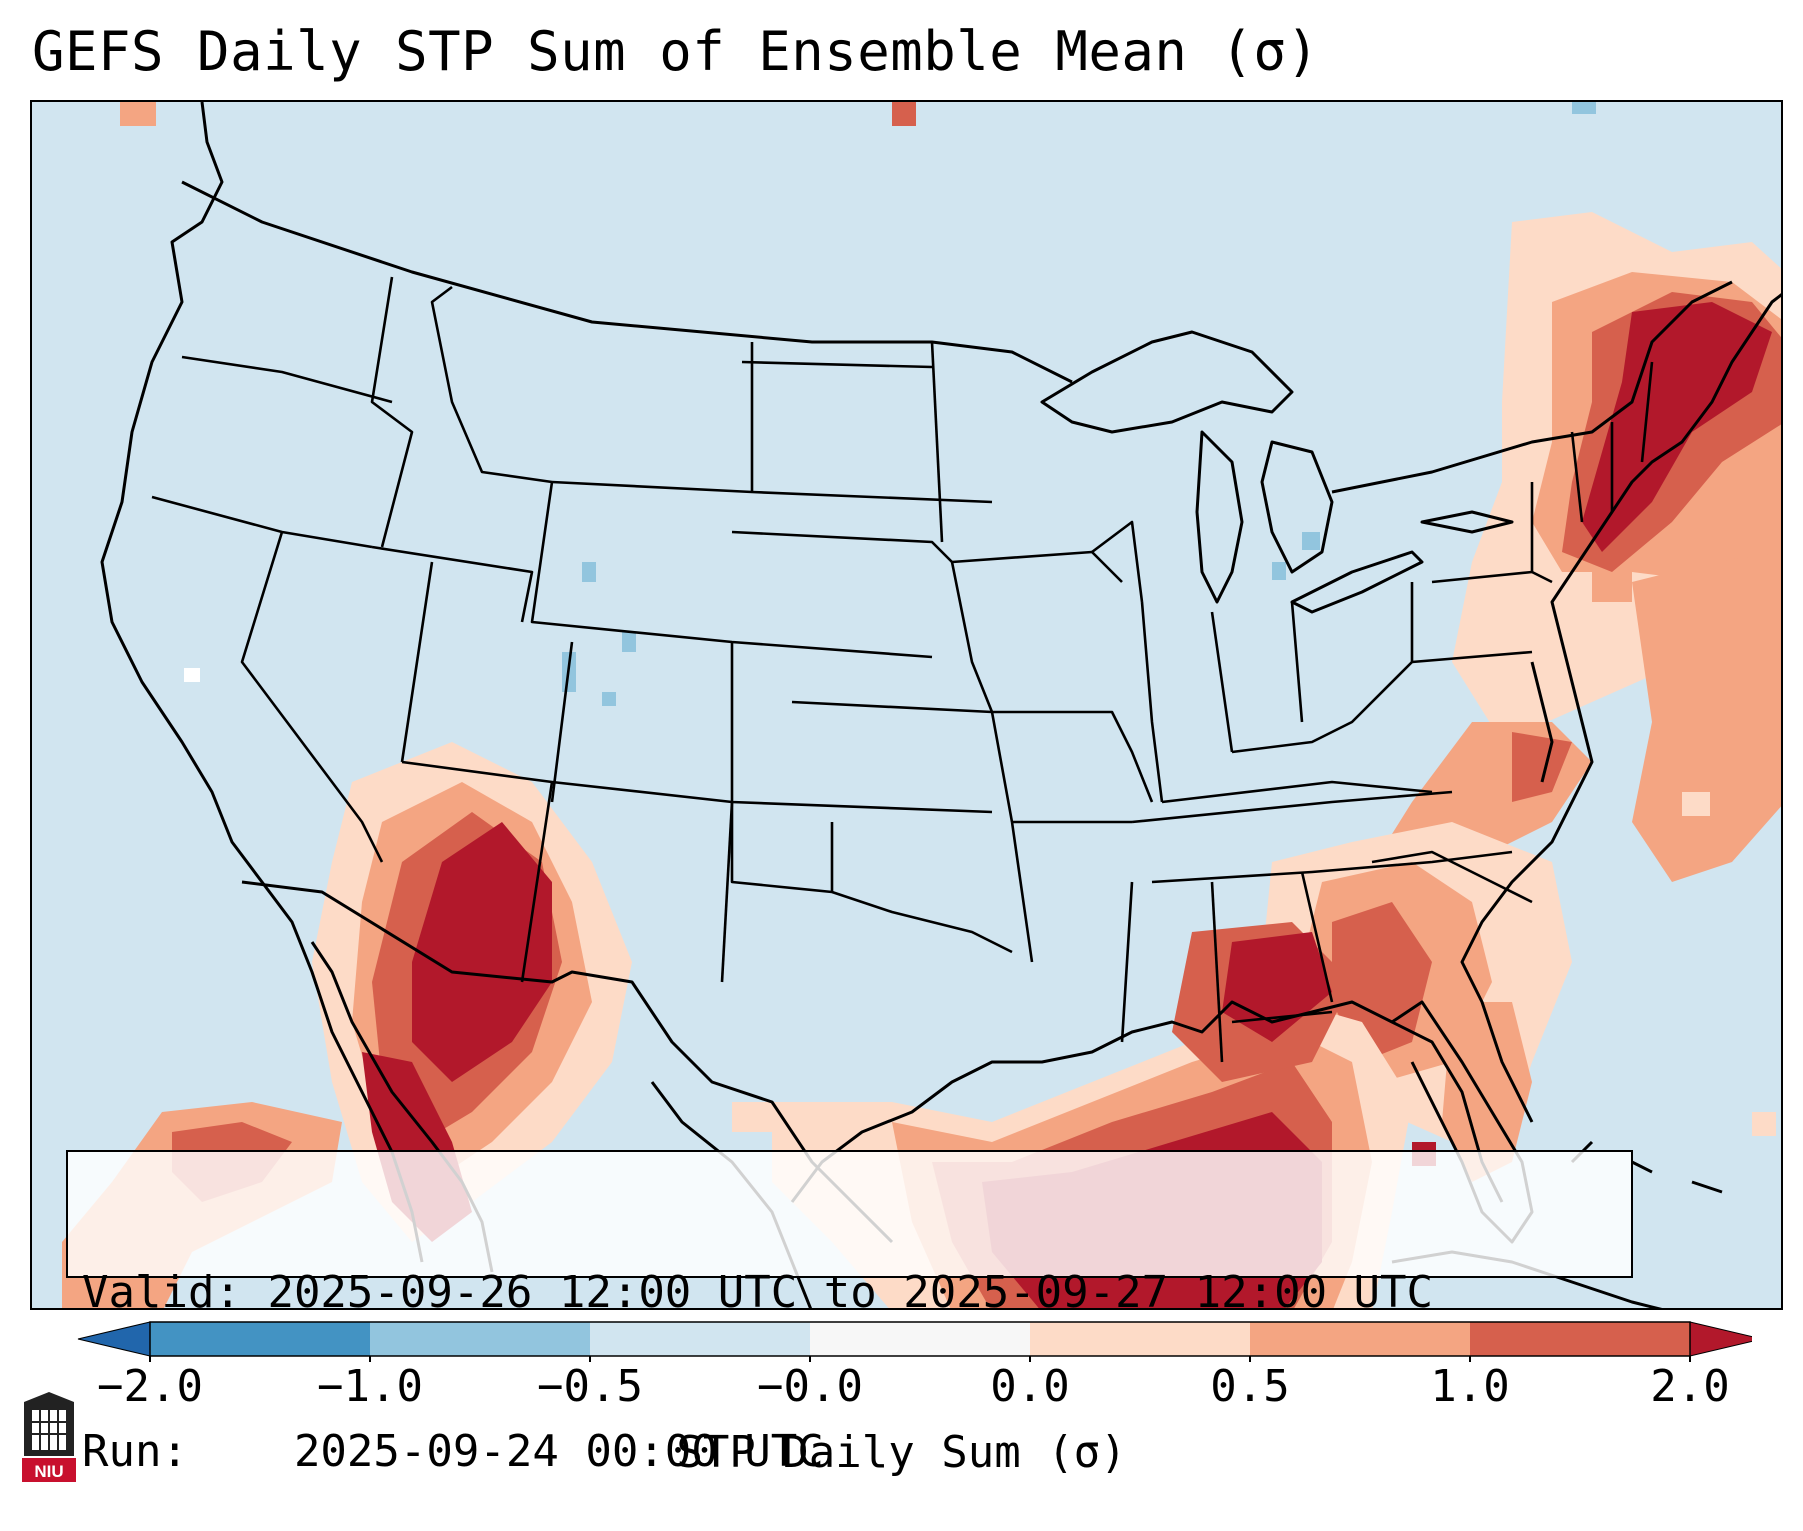 Image resolution: width=1803 pixels, height=1531 pixels. I want to click on pacific-coastline, so click(262, 682).